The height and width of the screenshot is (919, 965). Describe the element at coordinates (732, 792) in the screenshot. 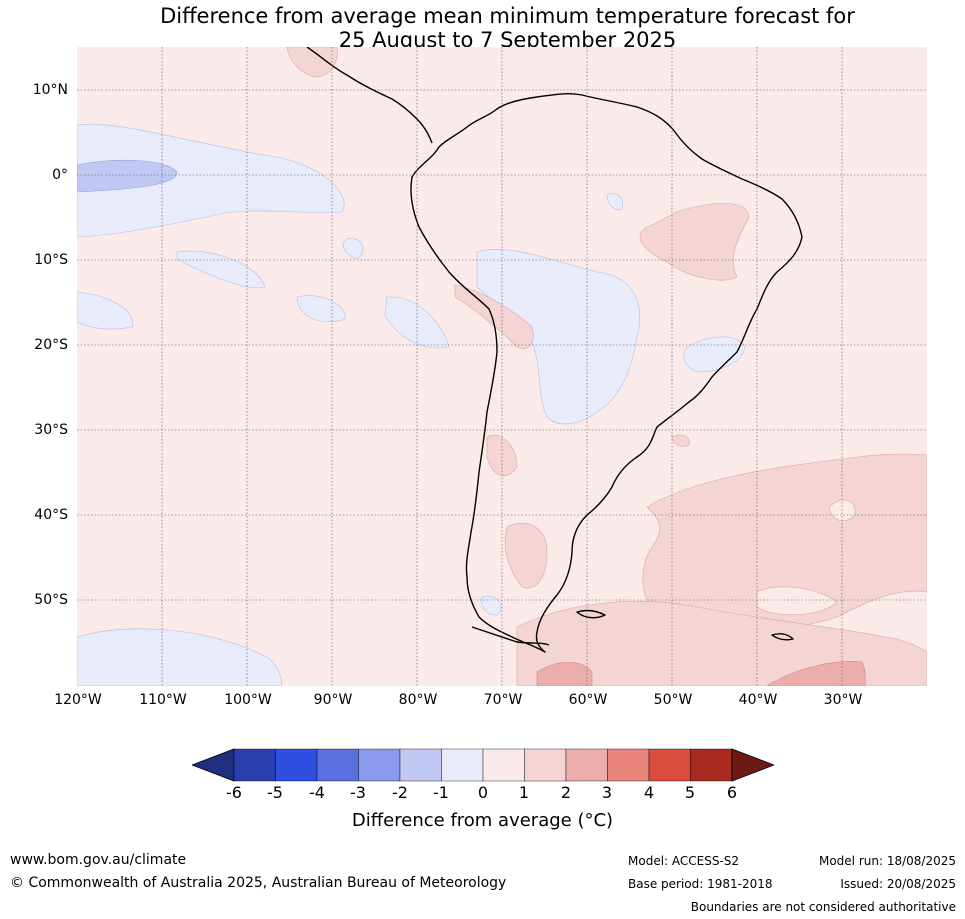

I see `colorbar-tick-6: 6` at that location.